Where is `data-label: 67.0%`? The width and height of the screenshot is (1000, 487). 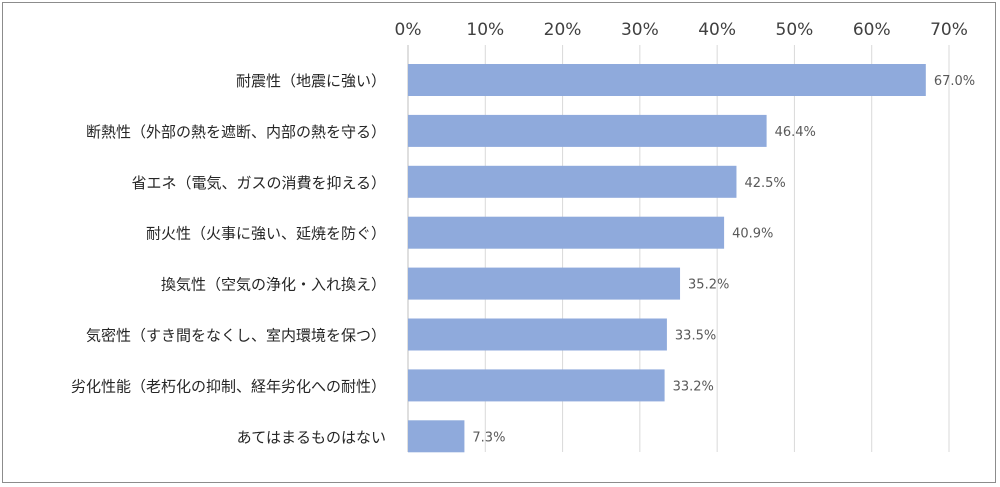 data-label: 67.0% is located at coordinates (954, 81).